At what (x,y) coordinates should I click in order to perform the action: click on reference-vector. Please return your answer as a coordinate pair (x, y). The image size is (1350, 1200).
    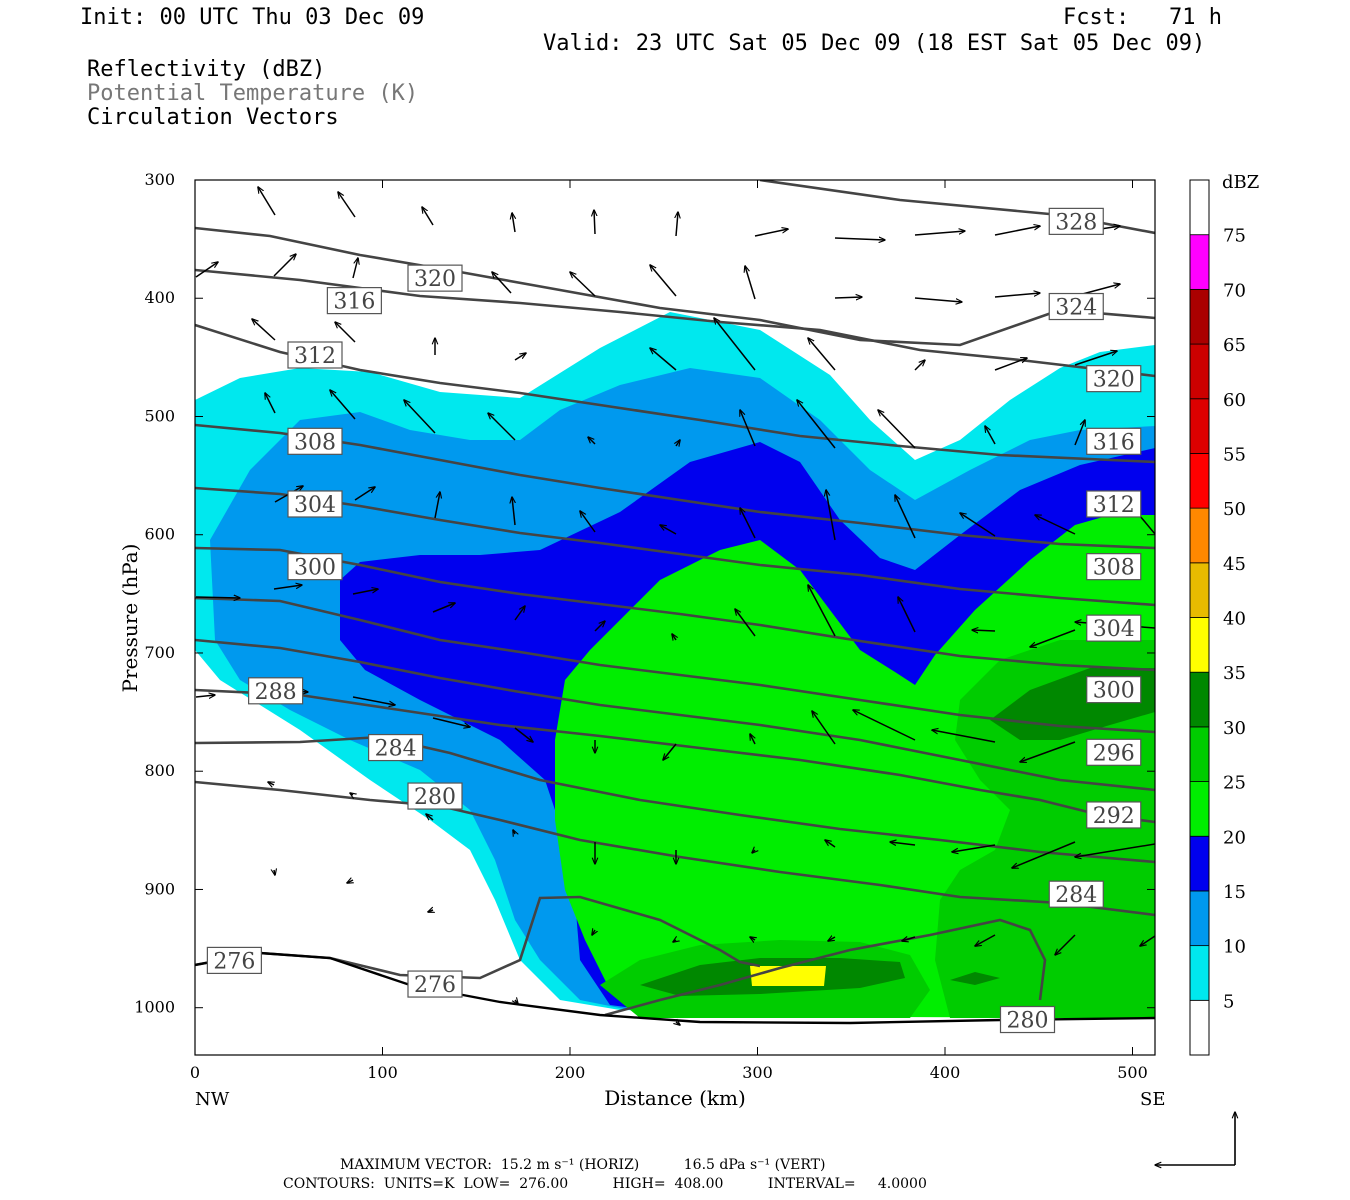
    Looking at the image, I should click on (1195, 1138).